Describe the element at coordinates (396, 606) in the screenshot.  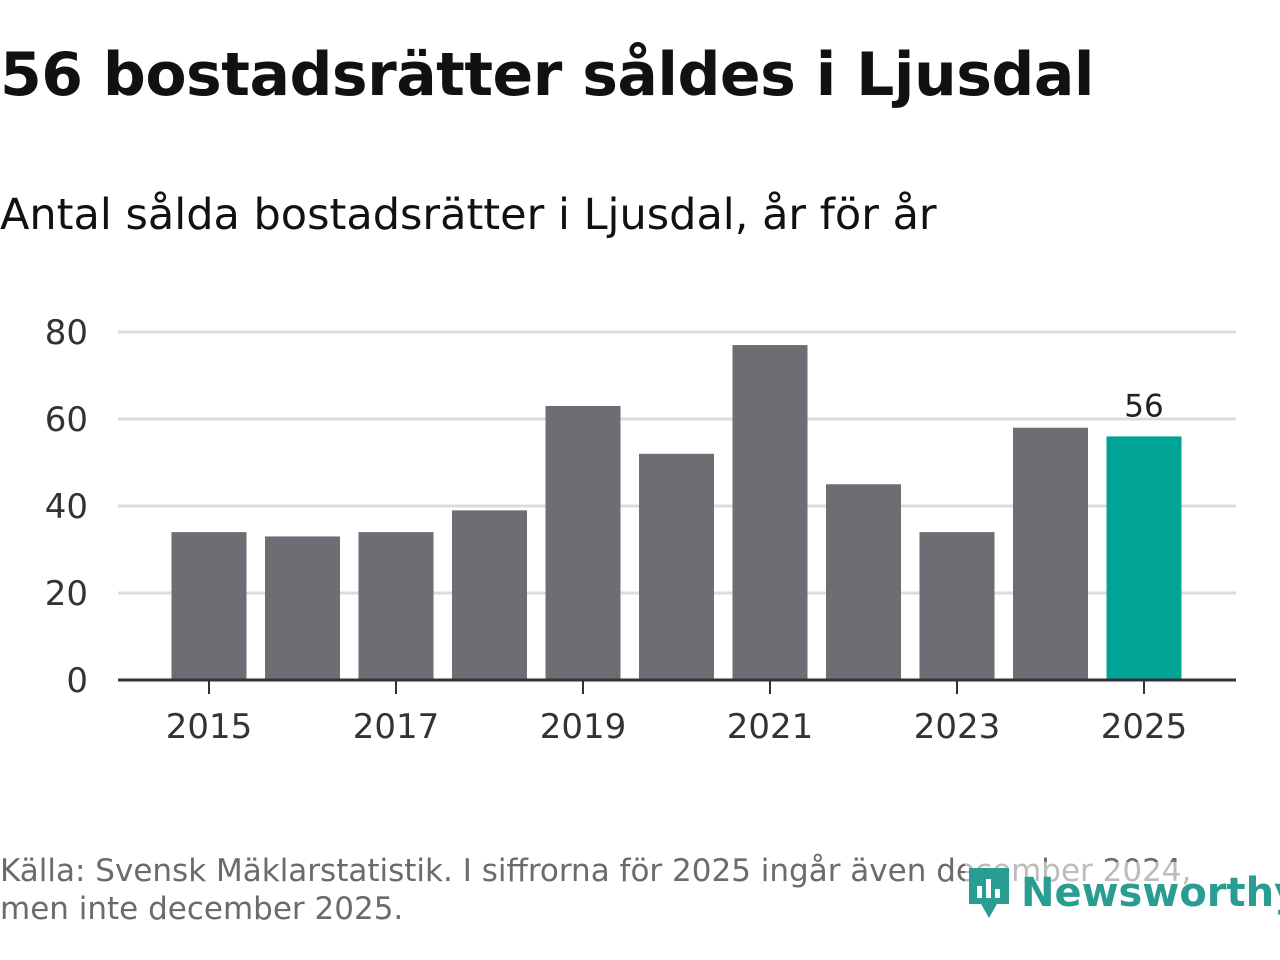
I see `bar-2017` at that location.